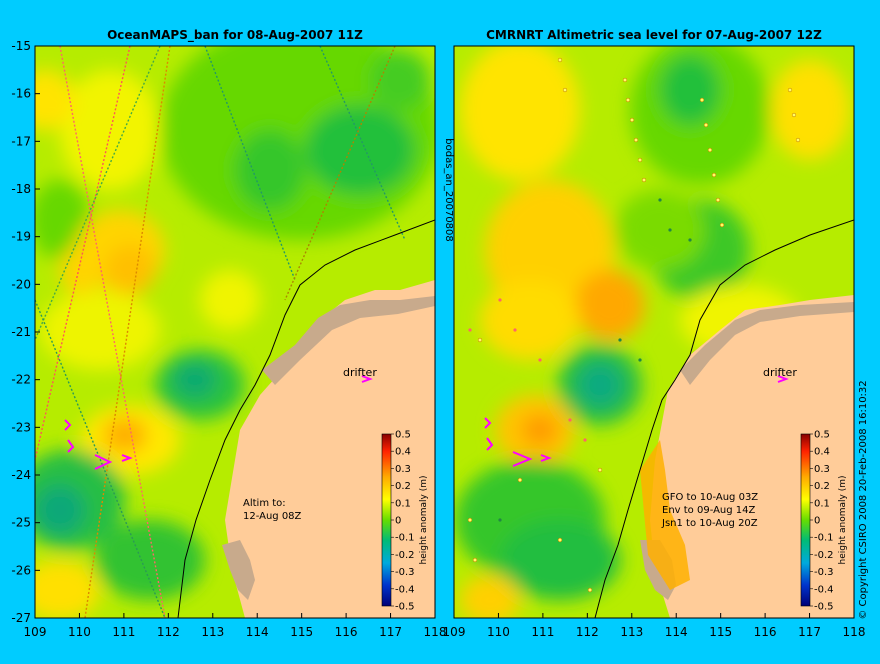 This screenshot has width=880, height=664. I want to click on y-tick-label: -15, so click(21, 46).